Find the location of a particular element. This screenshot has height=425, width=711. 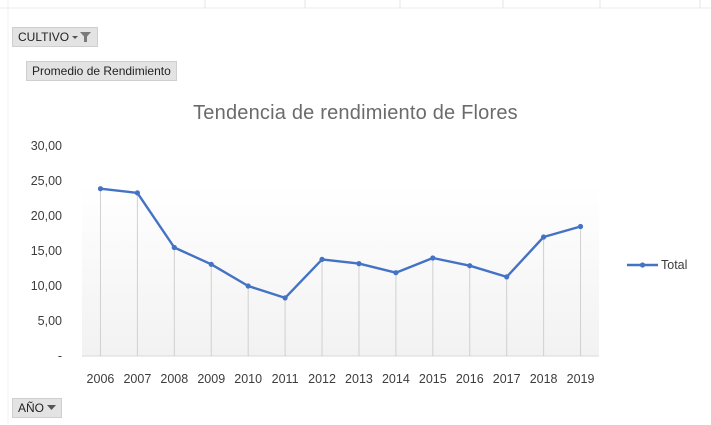

anio-field-label: AÑO is located at coordinates (31, 408).